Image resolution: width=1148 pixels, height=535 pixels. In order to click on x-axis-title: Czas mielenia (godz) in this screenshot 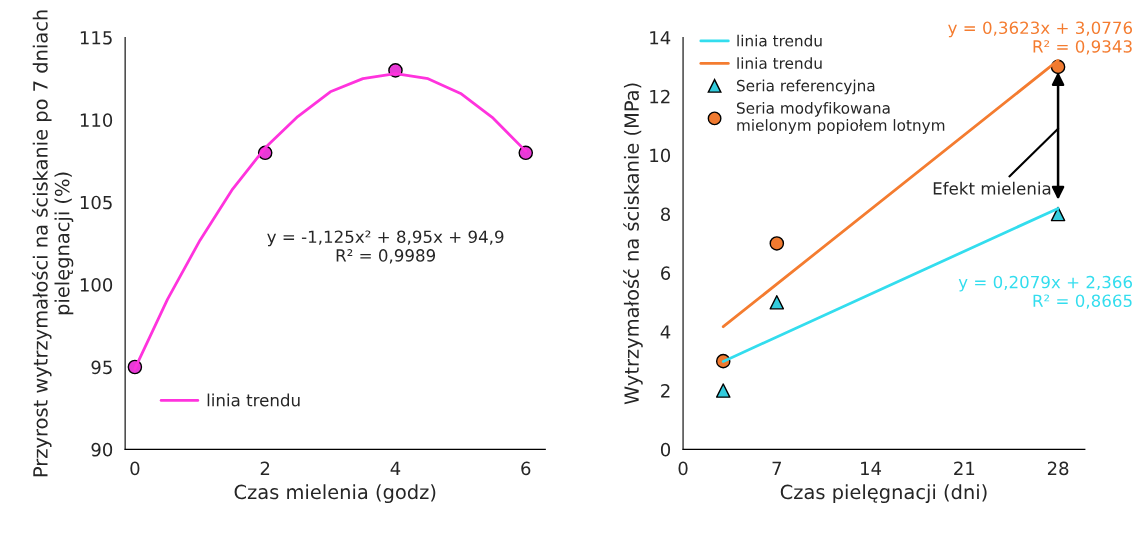, I will do `click(335, 494)`.